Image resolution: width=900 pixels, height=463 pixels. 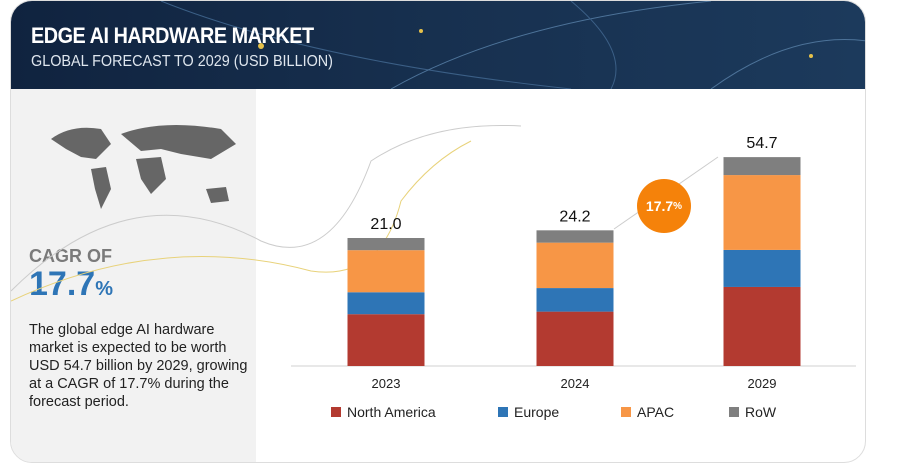 I want to click on legend-europe: Europe, so click(x=528, y=412).